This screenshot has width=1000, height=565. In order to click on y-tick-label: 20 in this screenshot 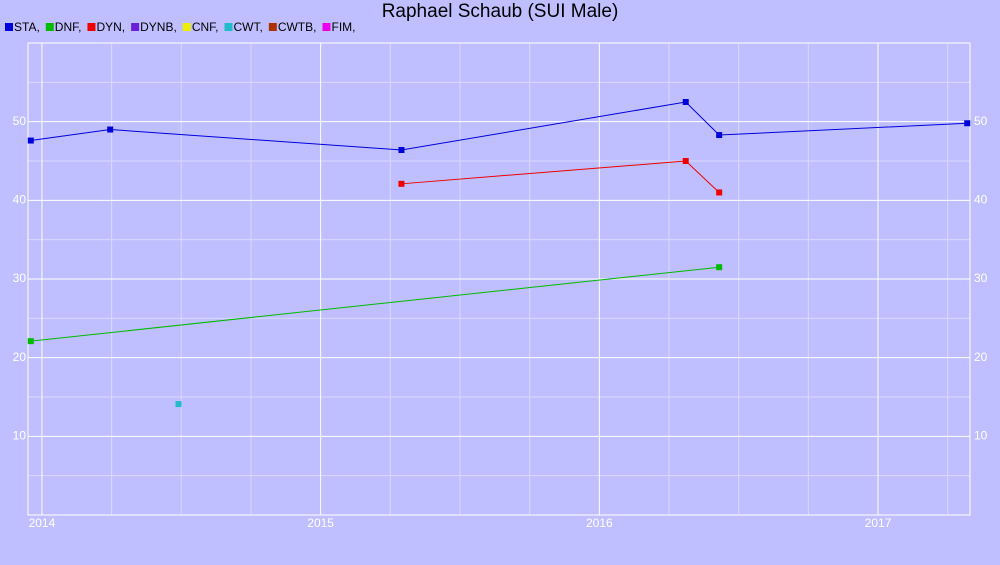, I will do `click(20, 357)`.